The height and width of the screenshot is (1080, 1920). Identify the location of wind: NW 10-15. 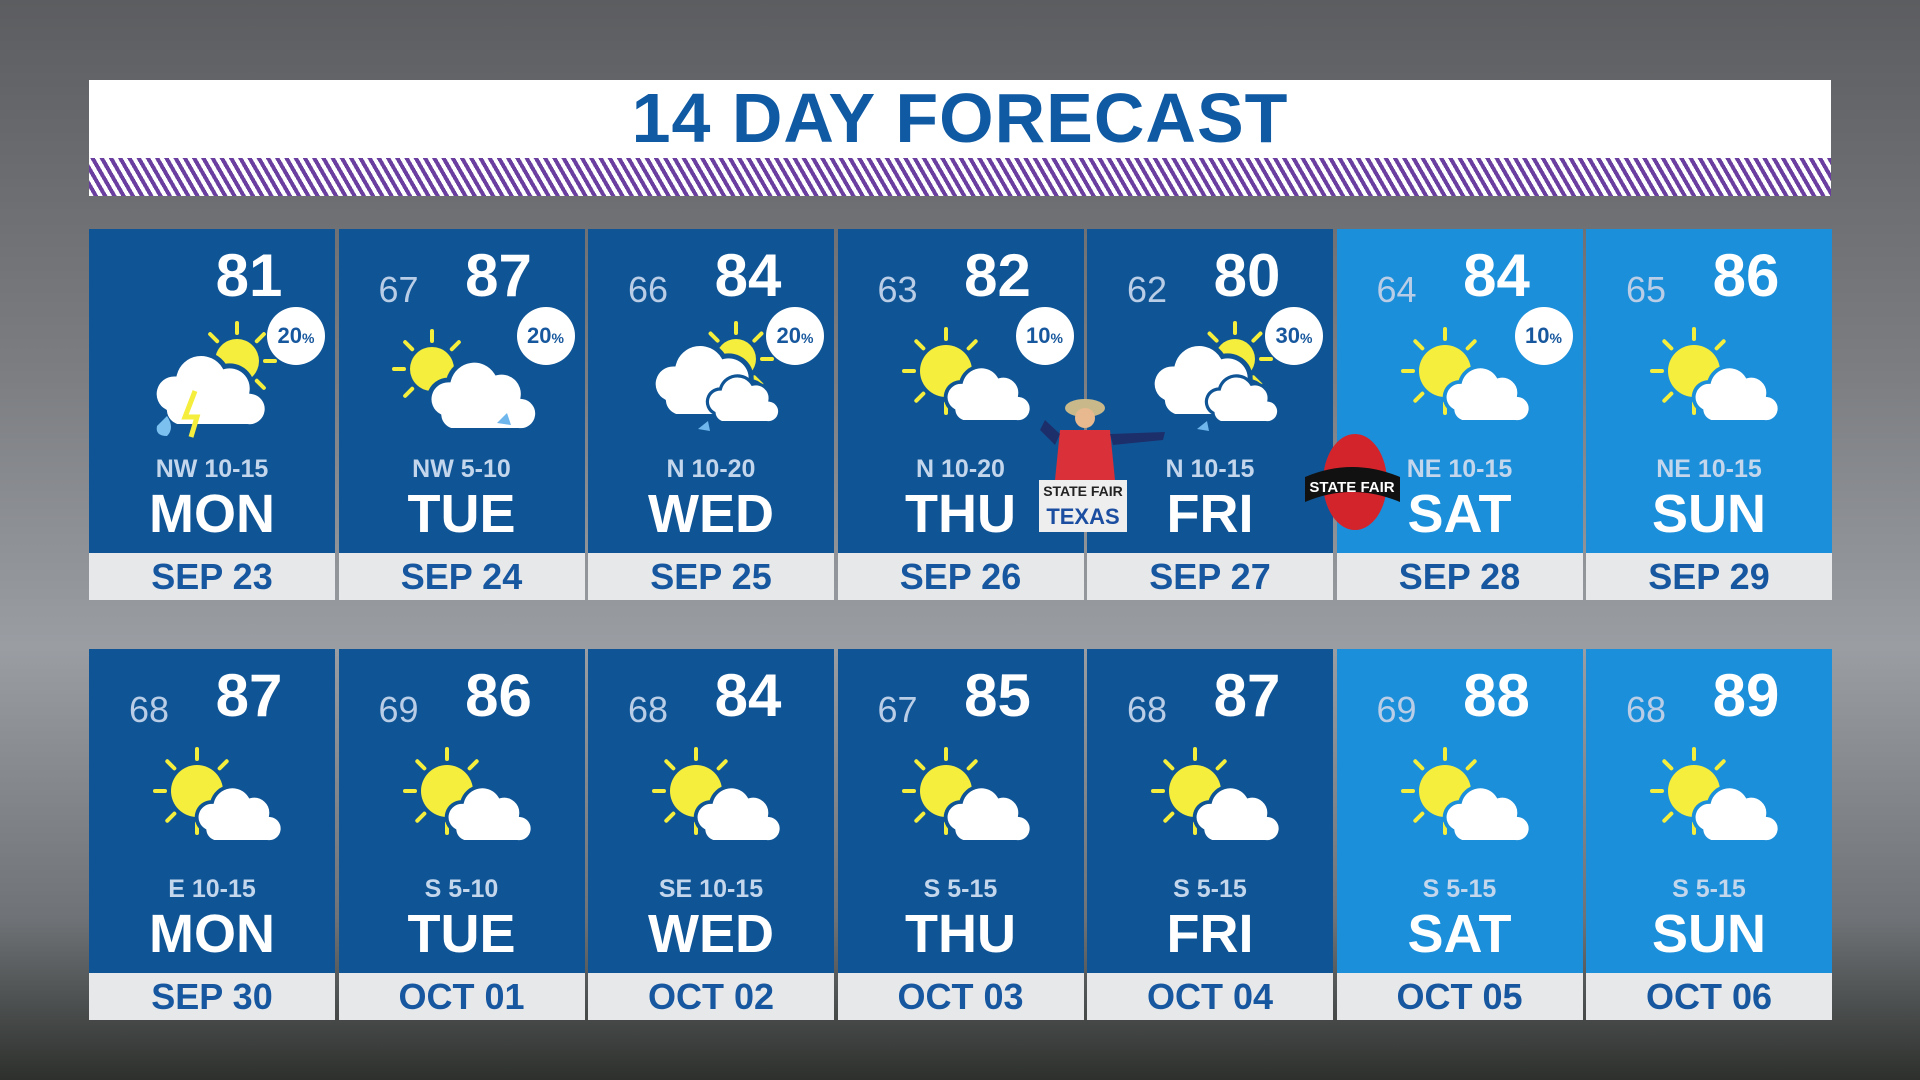
(212, 469).